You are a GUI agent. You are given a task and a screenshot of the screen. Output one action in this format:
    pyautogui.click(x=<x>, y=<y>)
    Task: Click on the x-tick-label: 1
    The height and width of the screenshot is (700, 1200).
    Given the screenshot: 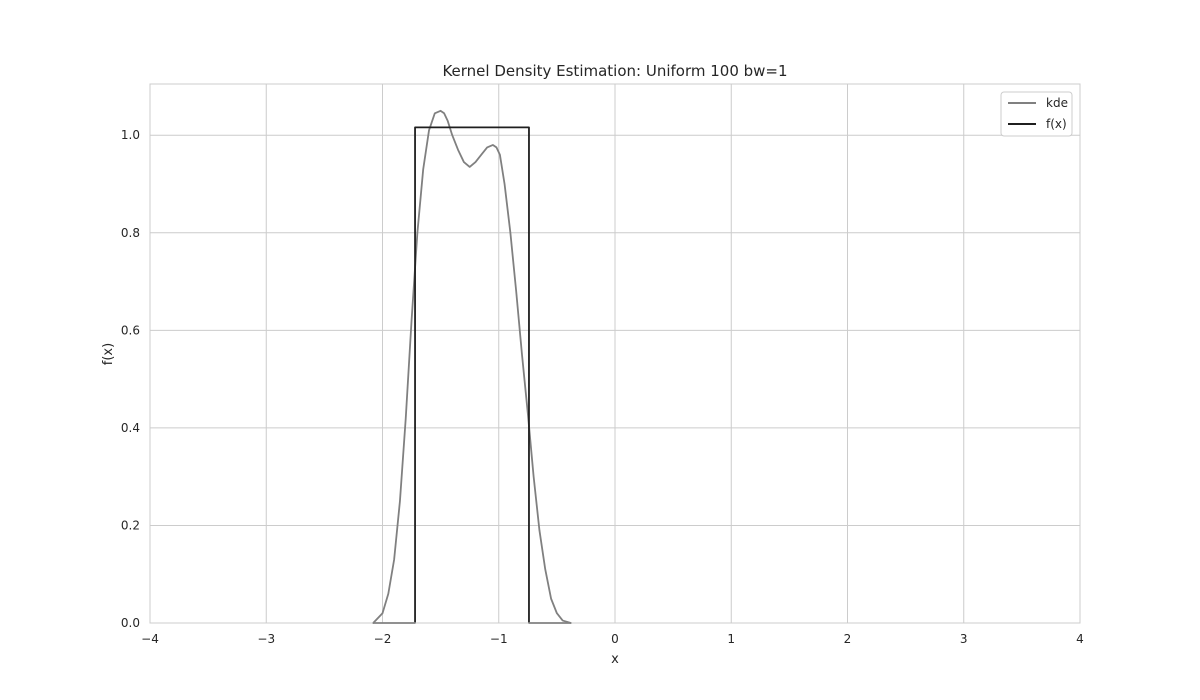 What is the action you would take?
    pyautogui.click(x=731, y=639)
    